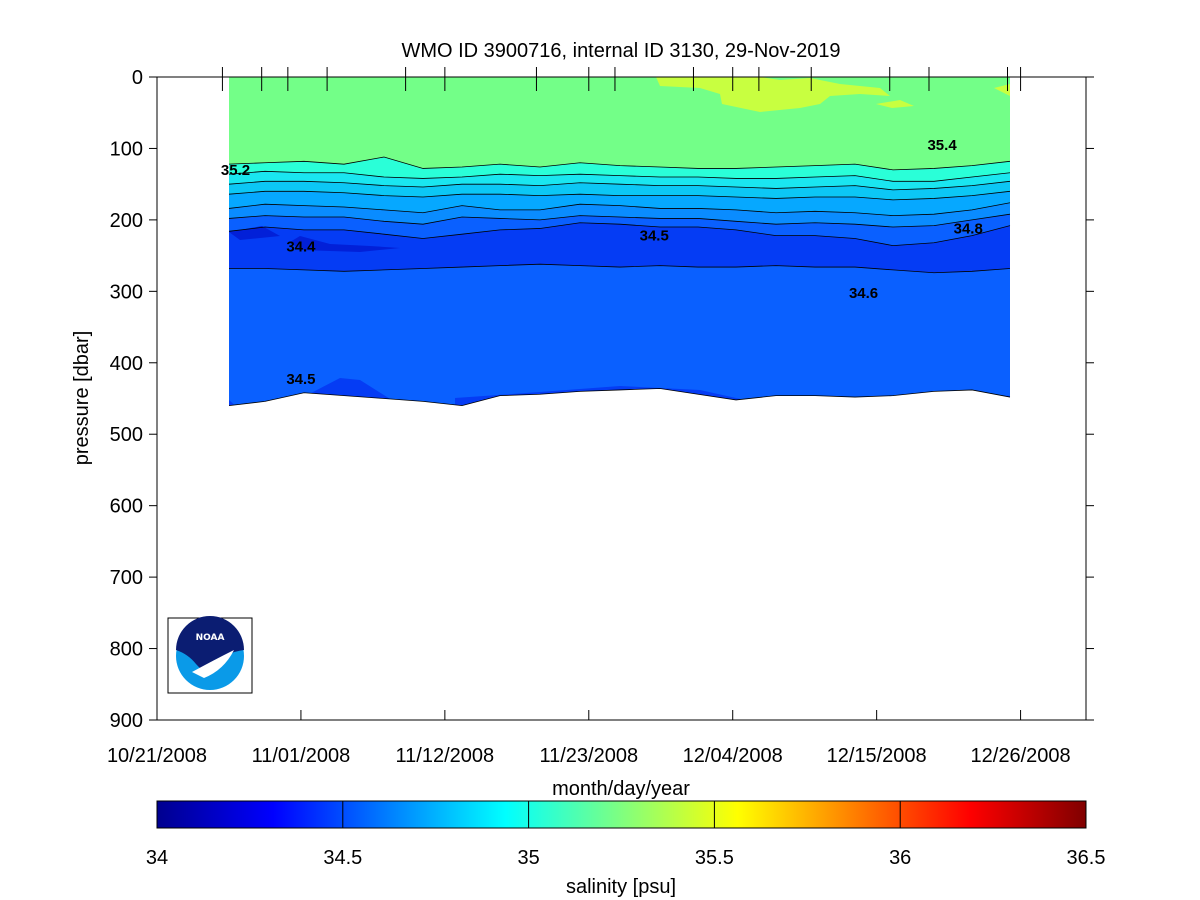  What do you see at coordinates (621, 79) in the screenshot?
I see `profile-date-ticks` at bounding box center [621, 79].